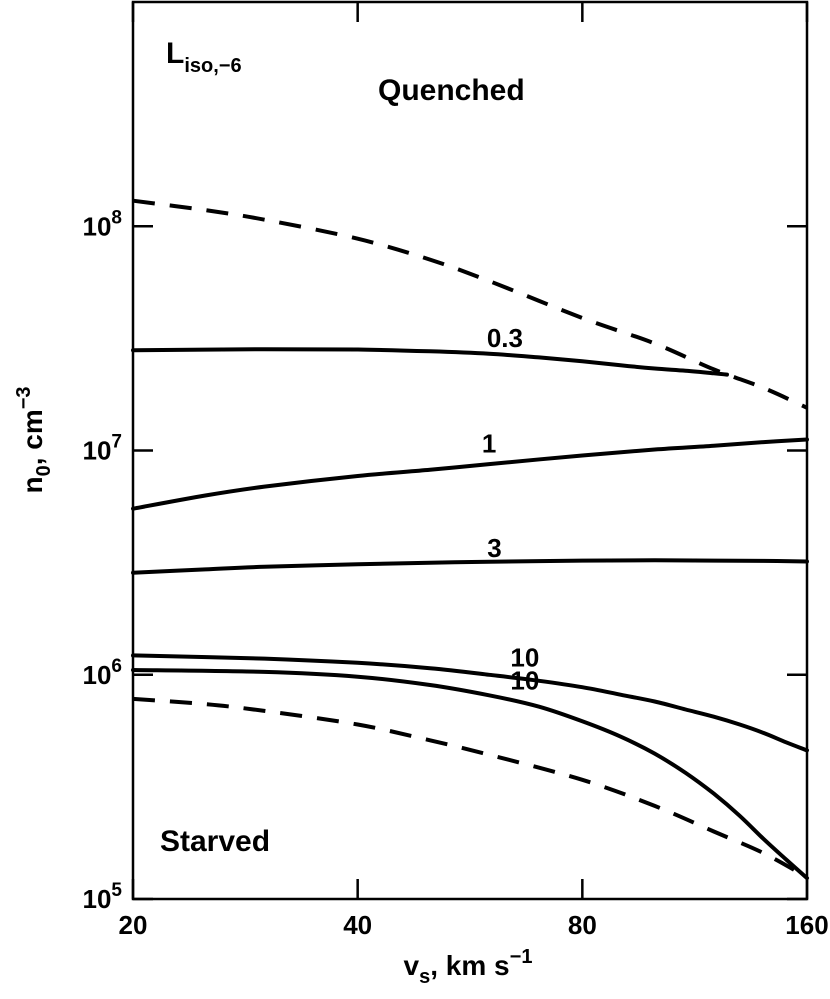 This screenshot has height=999, width=830. Describe the element at coordinates (103, 673) in the screenshot. I see `y-tick-label: 10⁶` at that location.